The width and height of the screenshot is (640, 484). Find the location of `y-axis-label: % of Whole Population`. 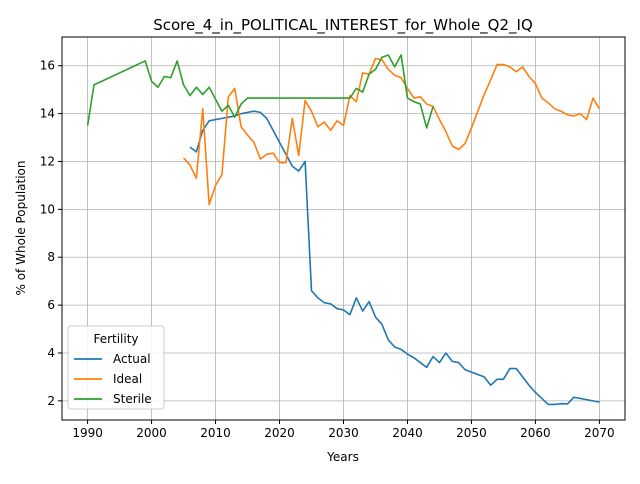

y-axis-label: % of Whole Population is located at coordinates (21, 228).